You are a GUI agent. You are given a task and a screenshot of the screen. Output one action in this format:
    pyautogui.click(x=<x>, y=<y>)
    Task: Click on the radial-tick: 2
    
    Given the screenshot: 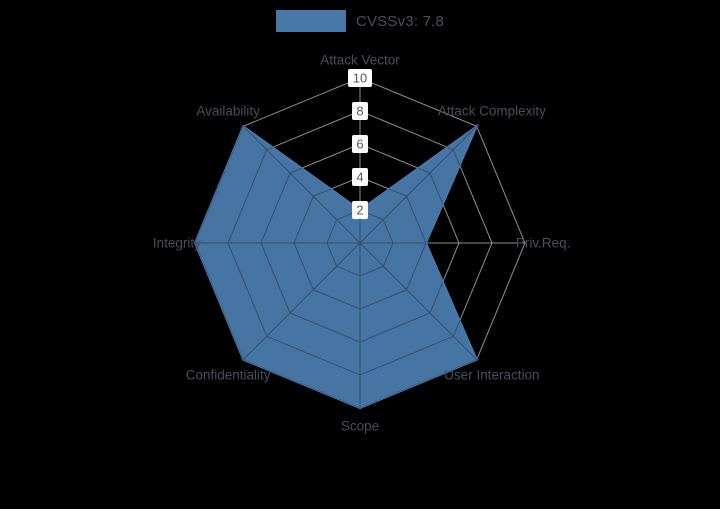 What is the action you would take?
    pyautogui.click(x=360, y=210)
    